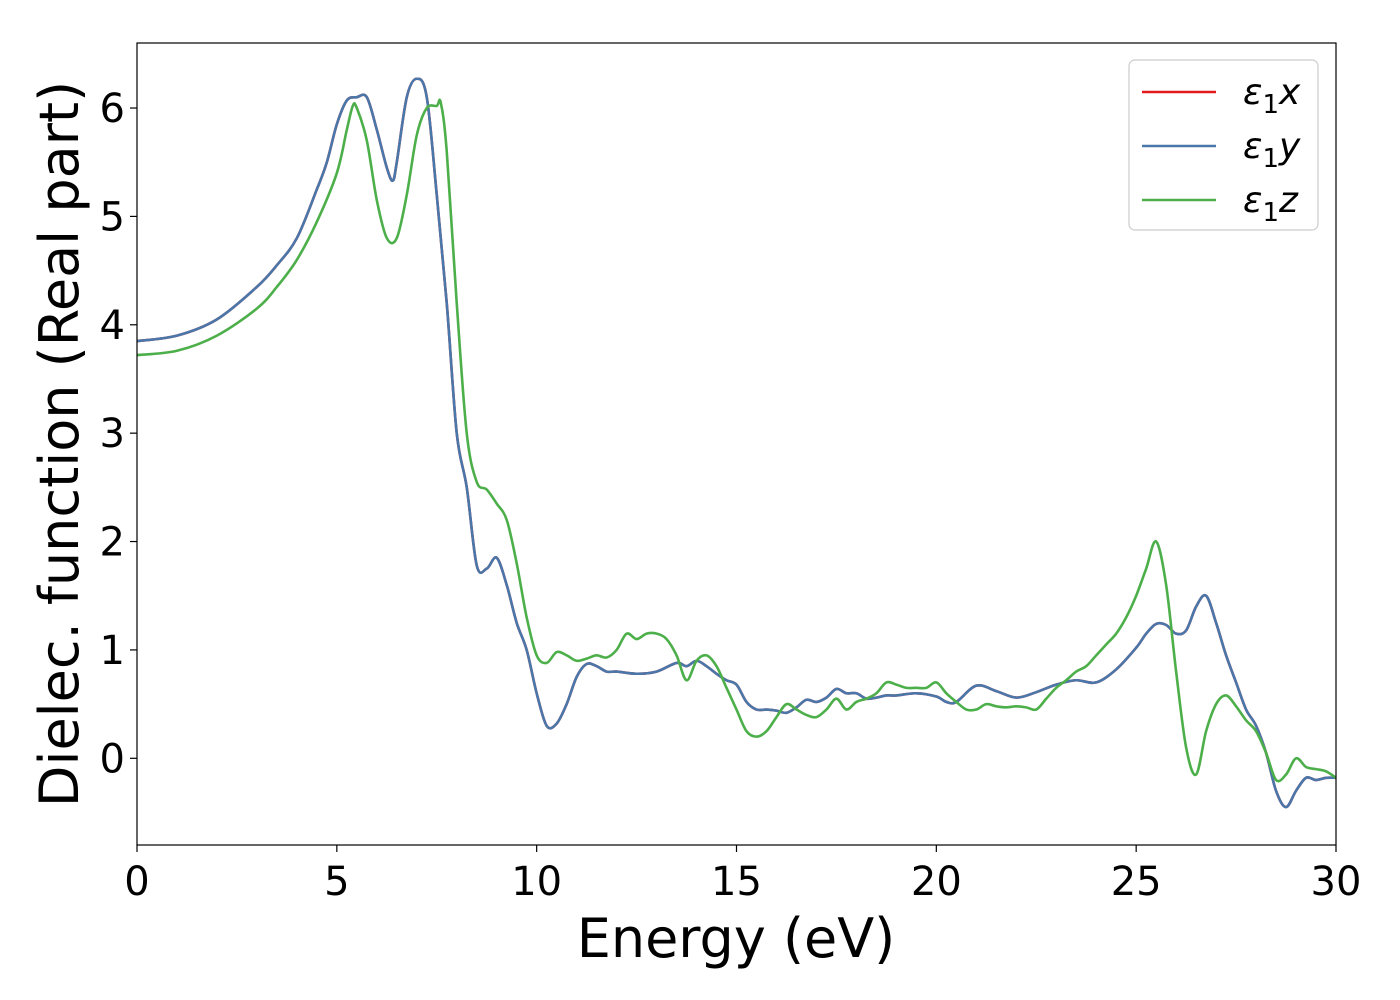 The image size is (1400, 1000). Describe the element at coordinates (936, 882) in the screenshot. I see `x-tick-label: 20` at that location.